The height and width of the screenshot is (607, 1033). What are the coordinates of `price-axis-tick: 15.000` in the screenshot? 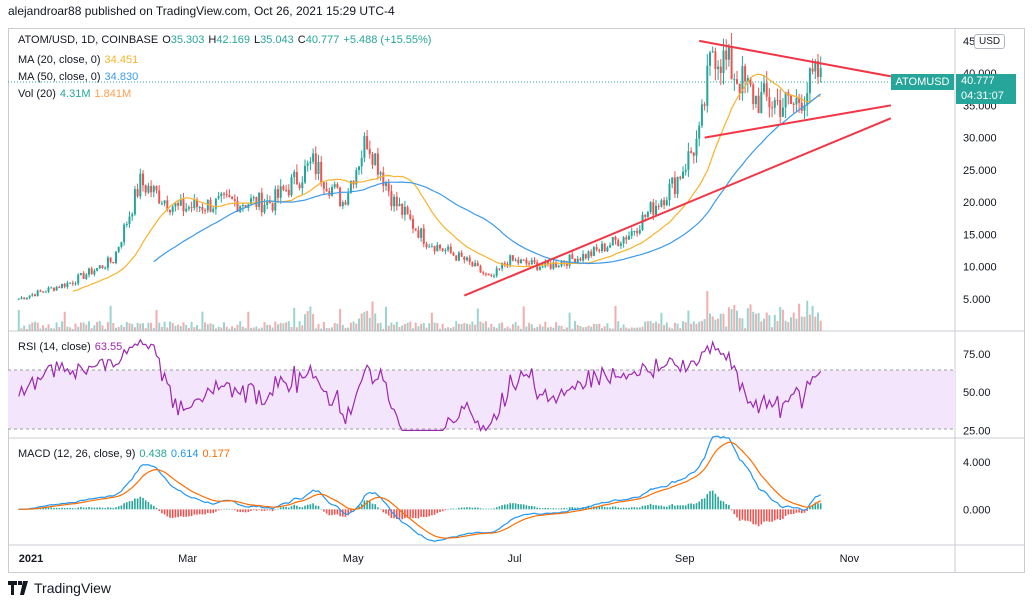 It's located at (980, 235).